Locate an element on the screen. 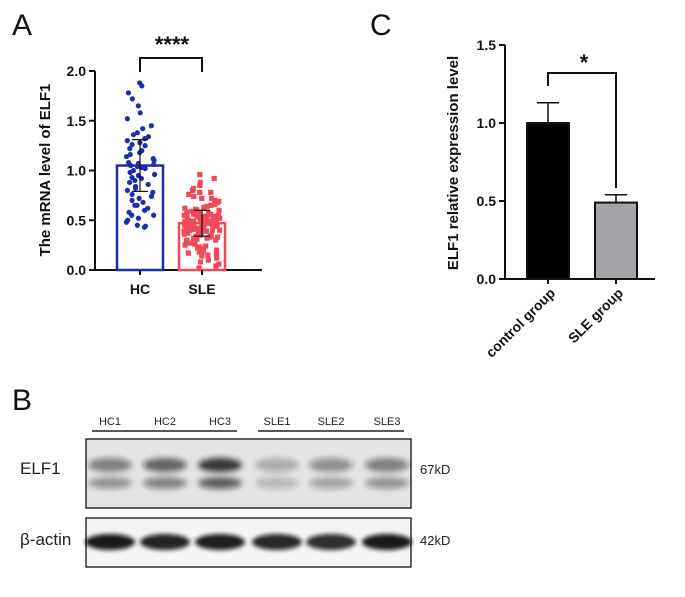  chart-c-ytick-label: 0.0 is located at coordinates (487, 279).